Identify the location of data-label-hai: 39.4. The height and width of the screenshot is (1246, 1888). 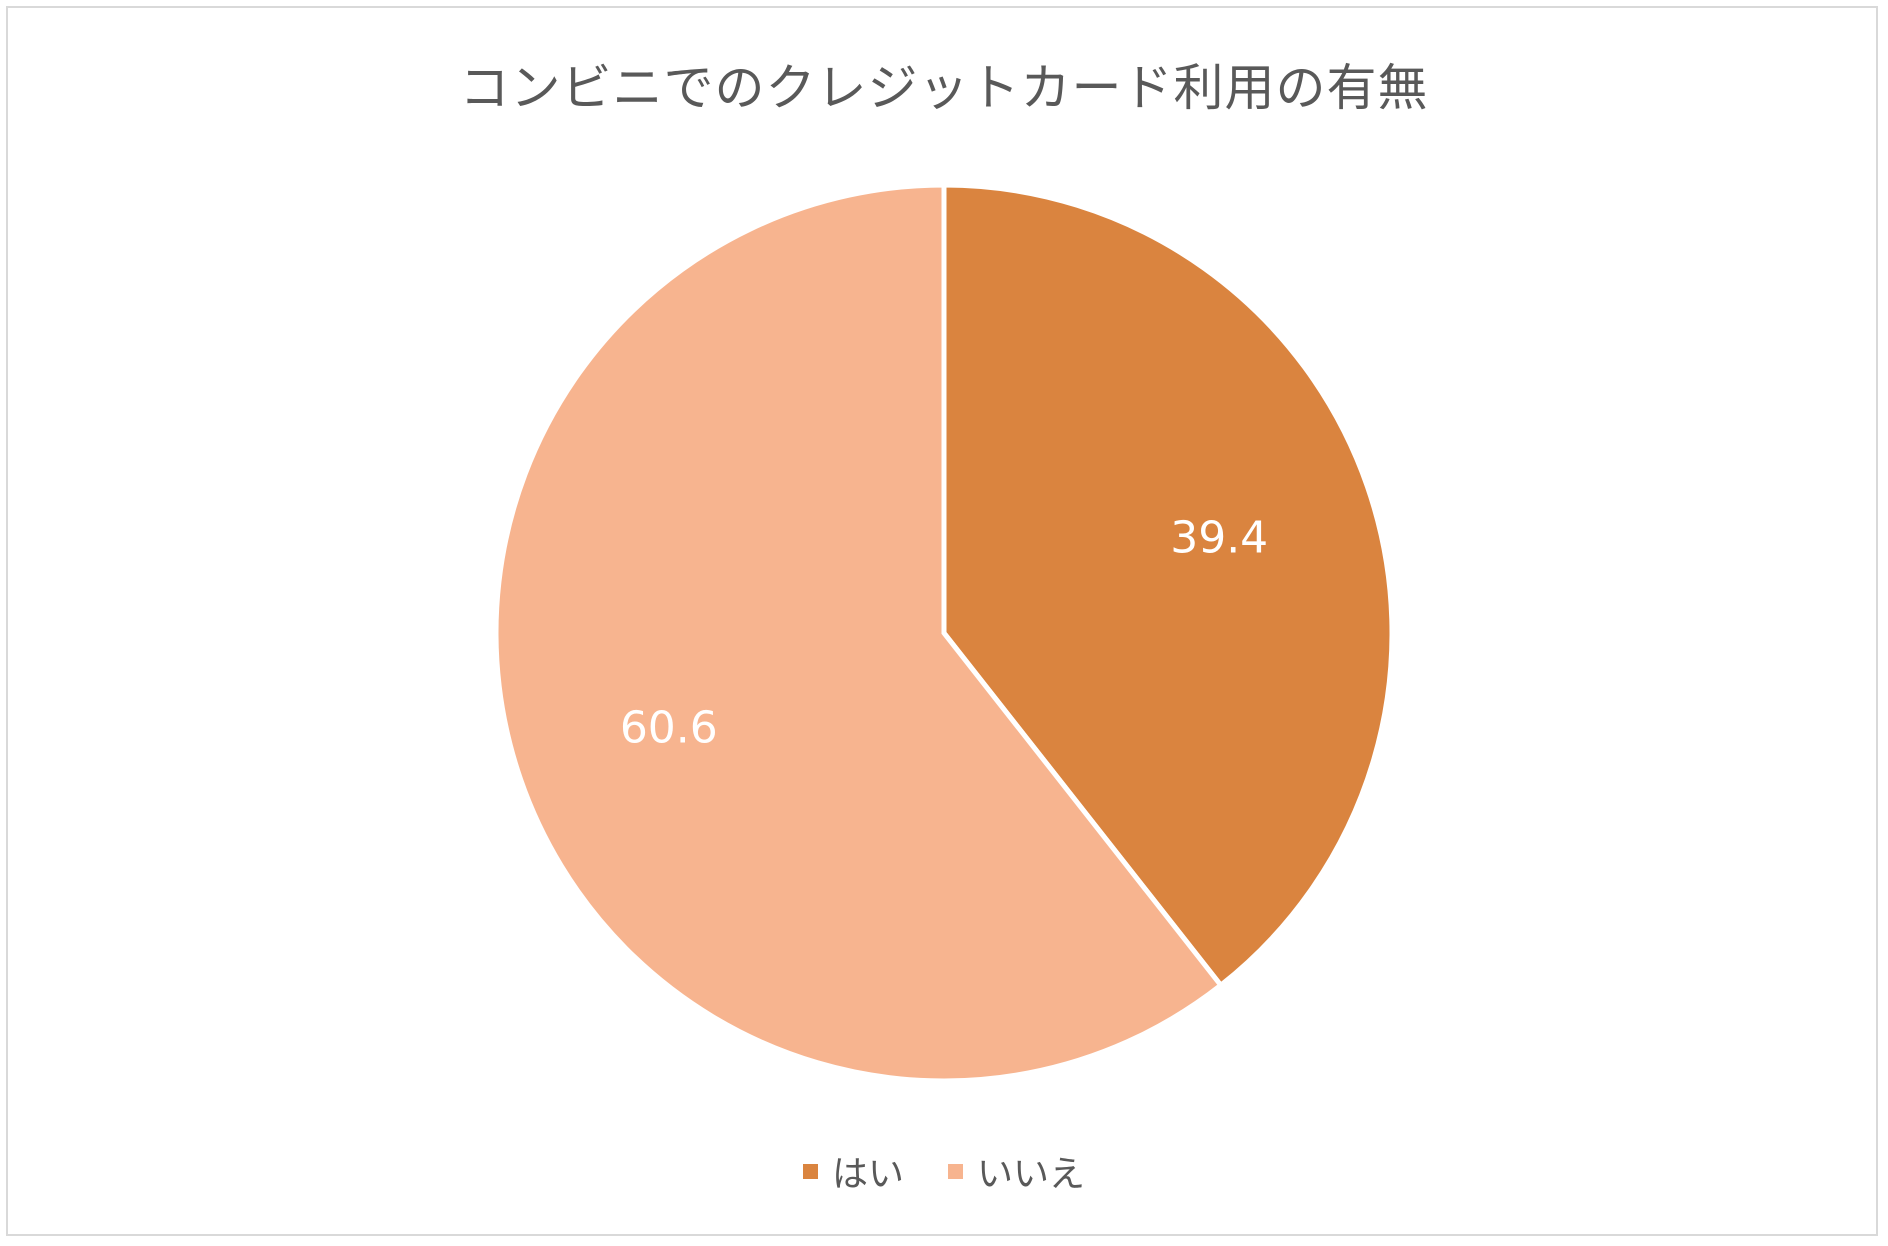
(1219, 537).